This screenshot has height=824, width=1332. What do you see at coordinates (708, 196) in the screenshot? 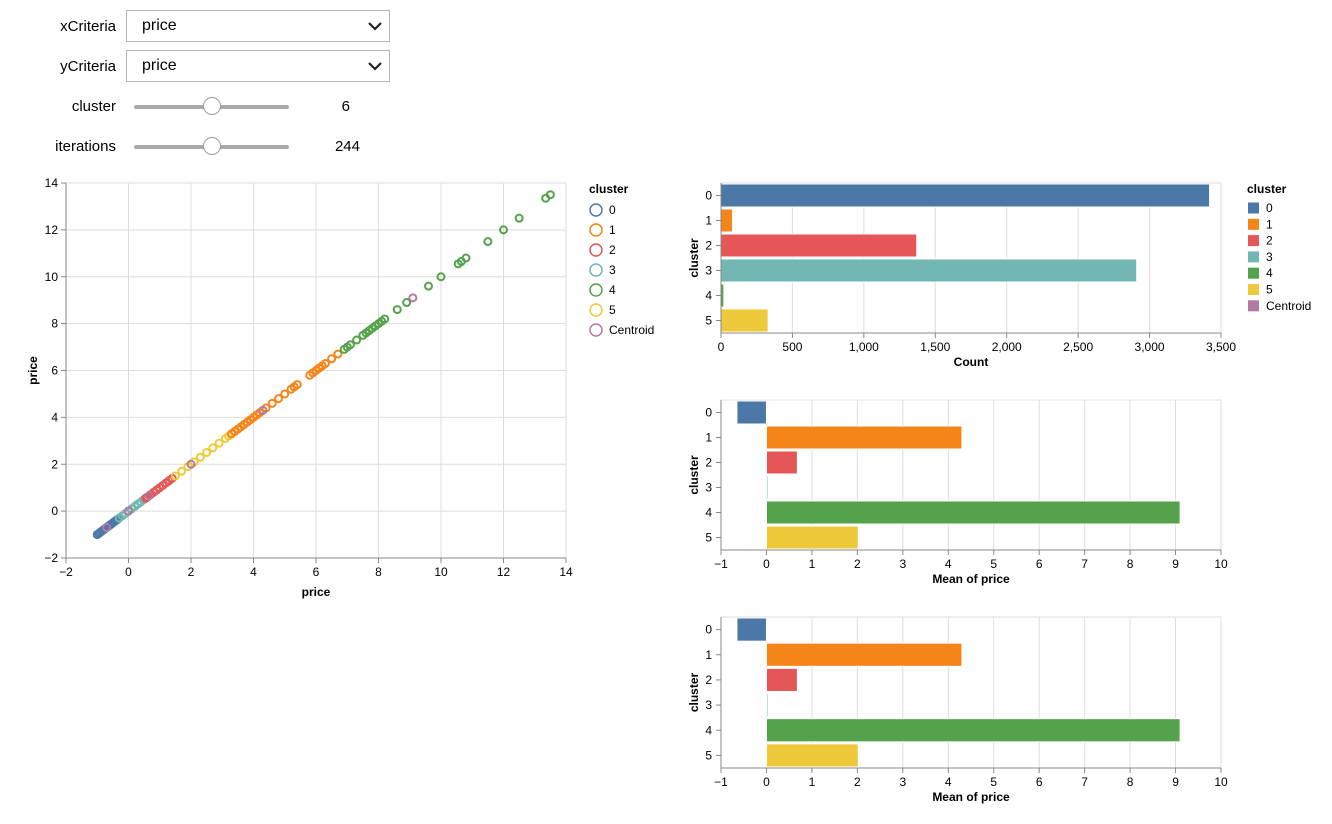
I see `y-tick-label: 0` at bounding box center [708, 196].